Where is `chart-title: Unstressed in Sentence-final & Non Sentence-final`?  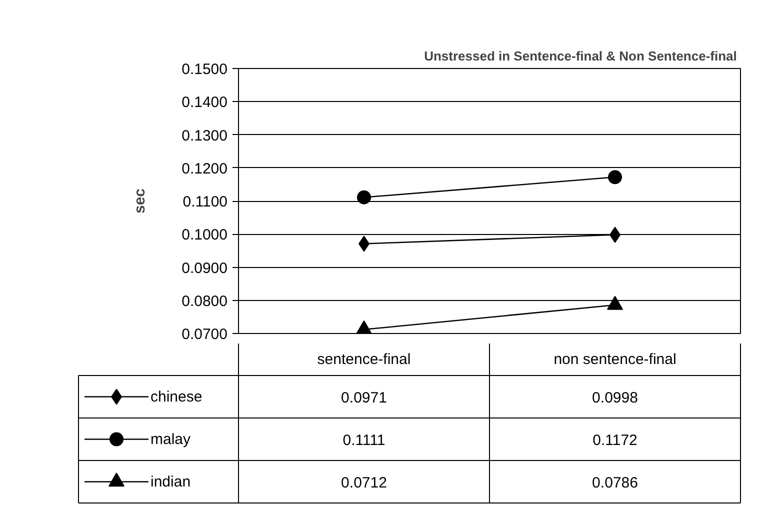 chart-title: Unstressed in Sentence-final & Non Sentence-final is located at coordinates (580, 56).